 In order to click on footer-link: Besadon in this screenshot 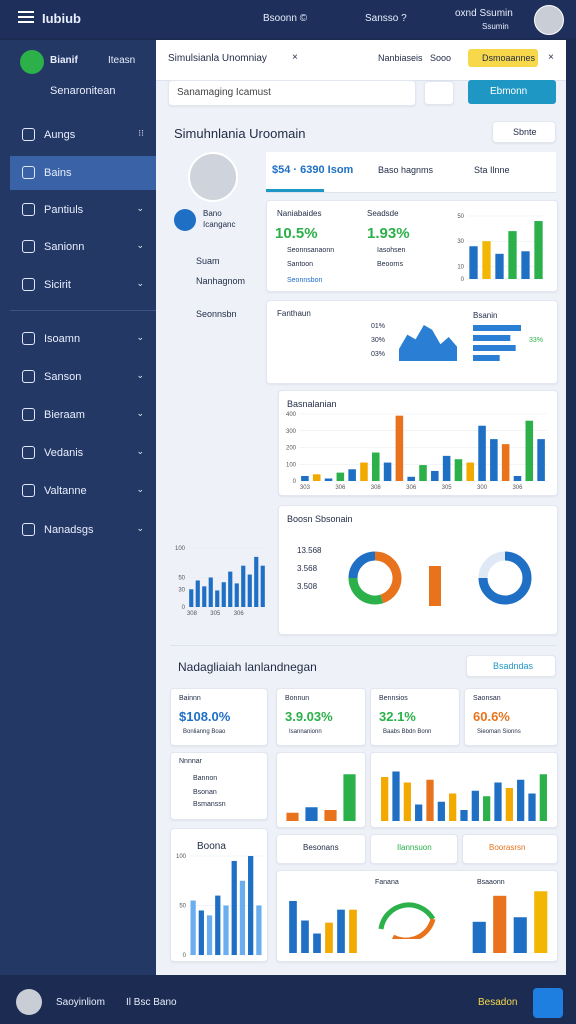, I will do `click(498, 1002)`.